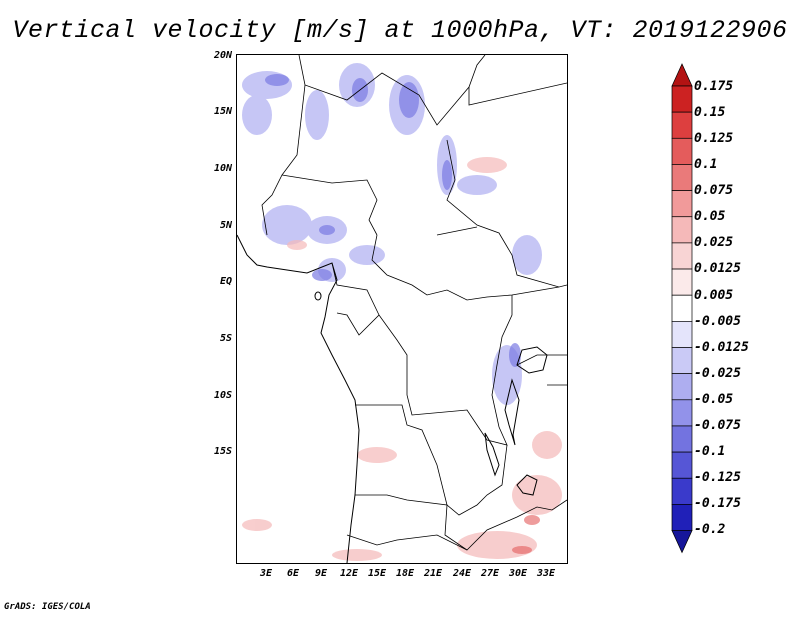 The height and width of the screenshot is (618, 800). I want to click on colorbar-label: 0.15, so click(710, 112).